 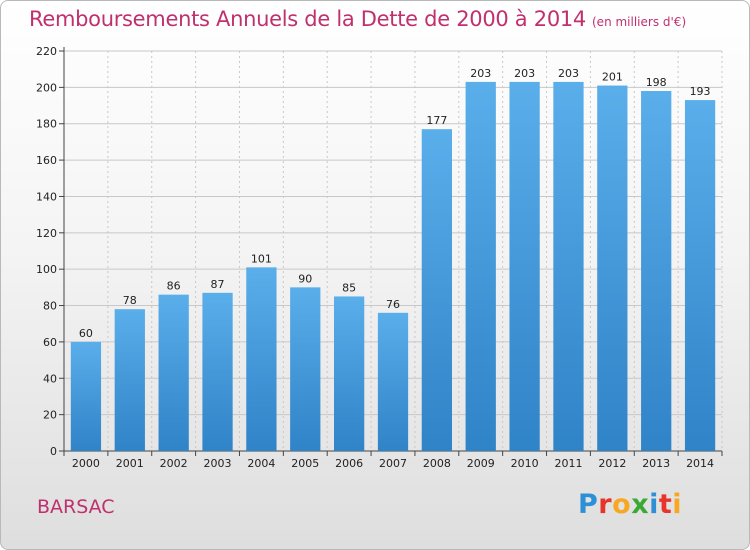 What do you see at coordinates (46, 87) in the screenshot?
I see `y-tick-label: 200` at bounding box center [46, 87].